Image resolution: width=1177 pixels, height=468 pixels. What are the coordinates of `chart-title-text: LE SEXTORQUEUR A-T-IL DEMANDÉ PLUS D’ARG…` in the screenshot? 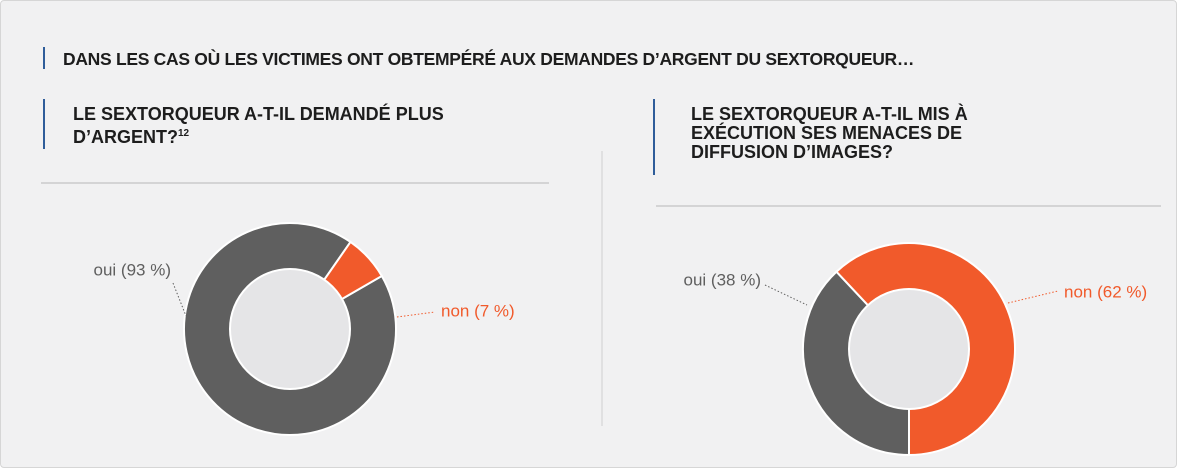 It's located at (258, 125).